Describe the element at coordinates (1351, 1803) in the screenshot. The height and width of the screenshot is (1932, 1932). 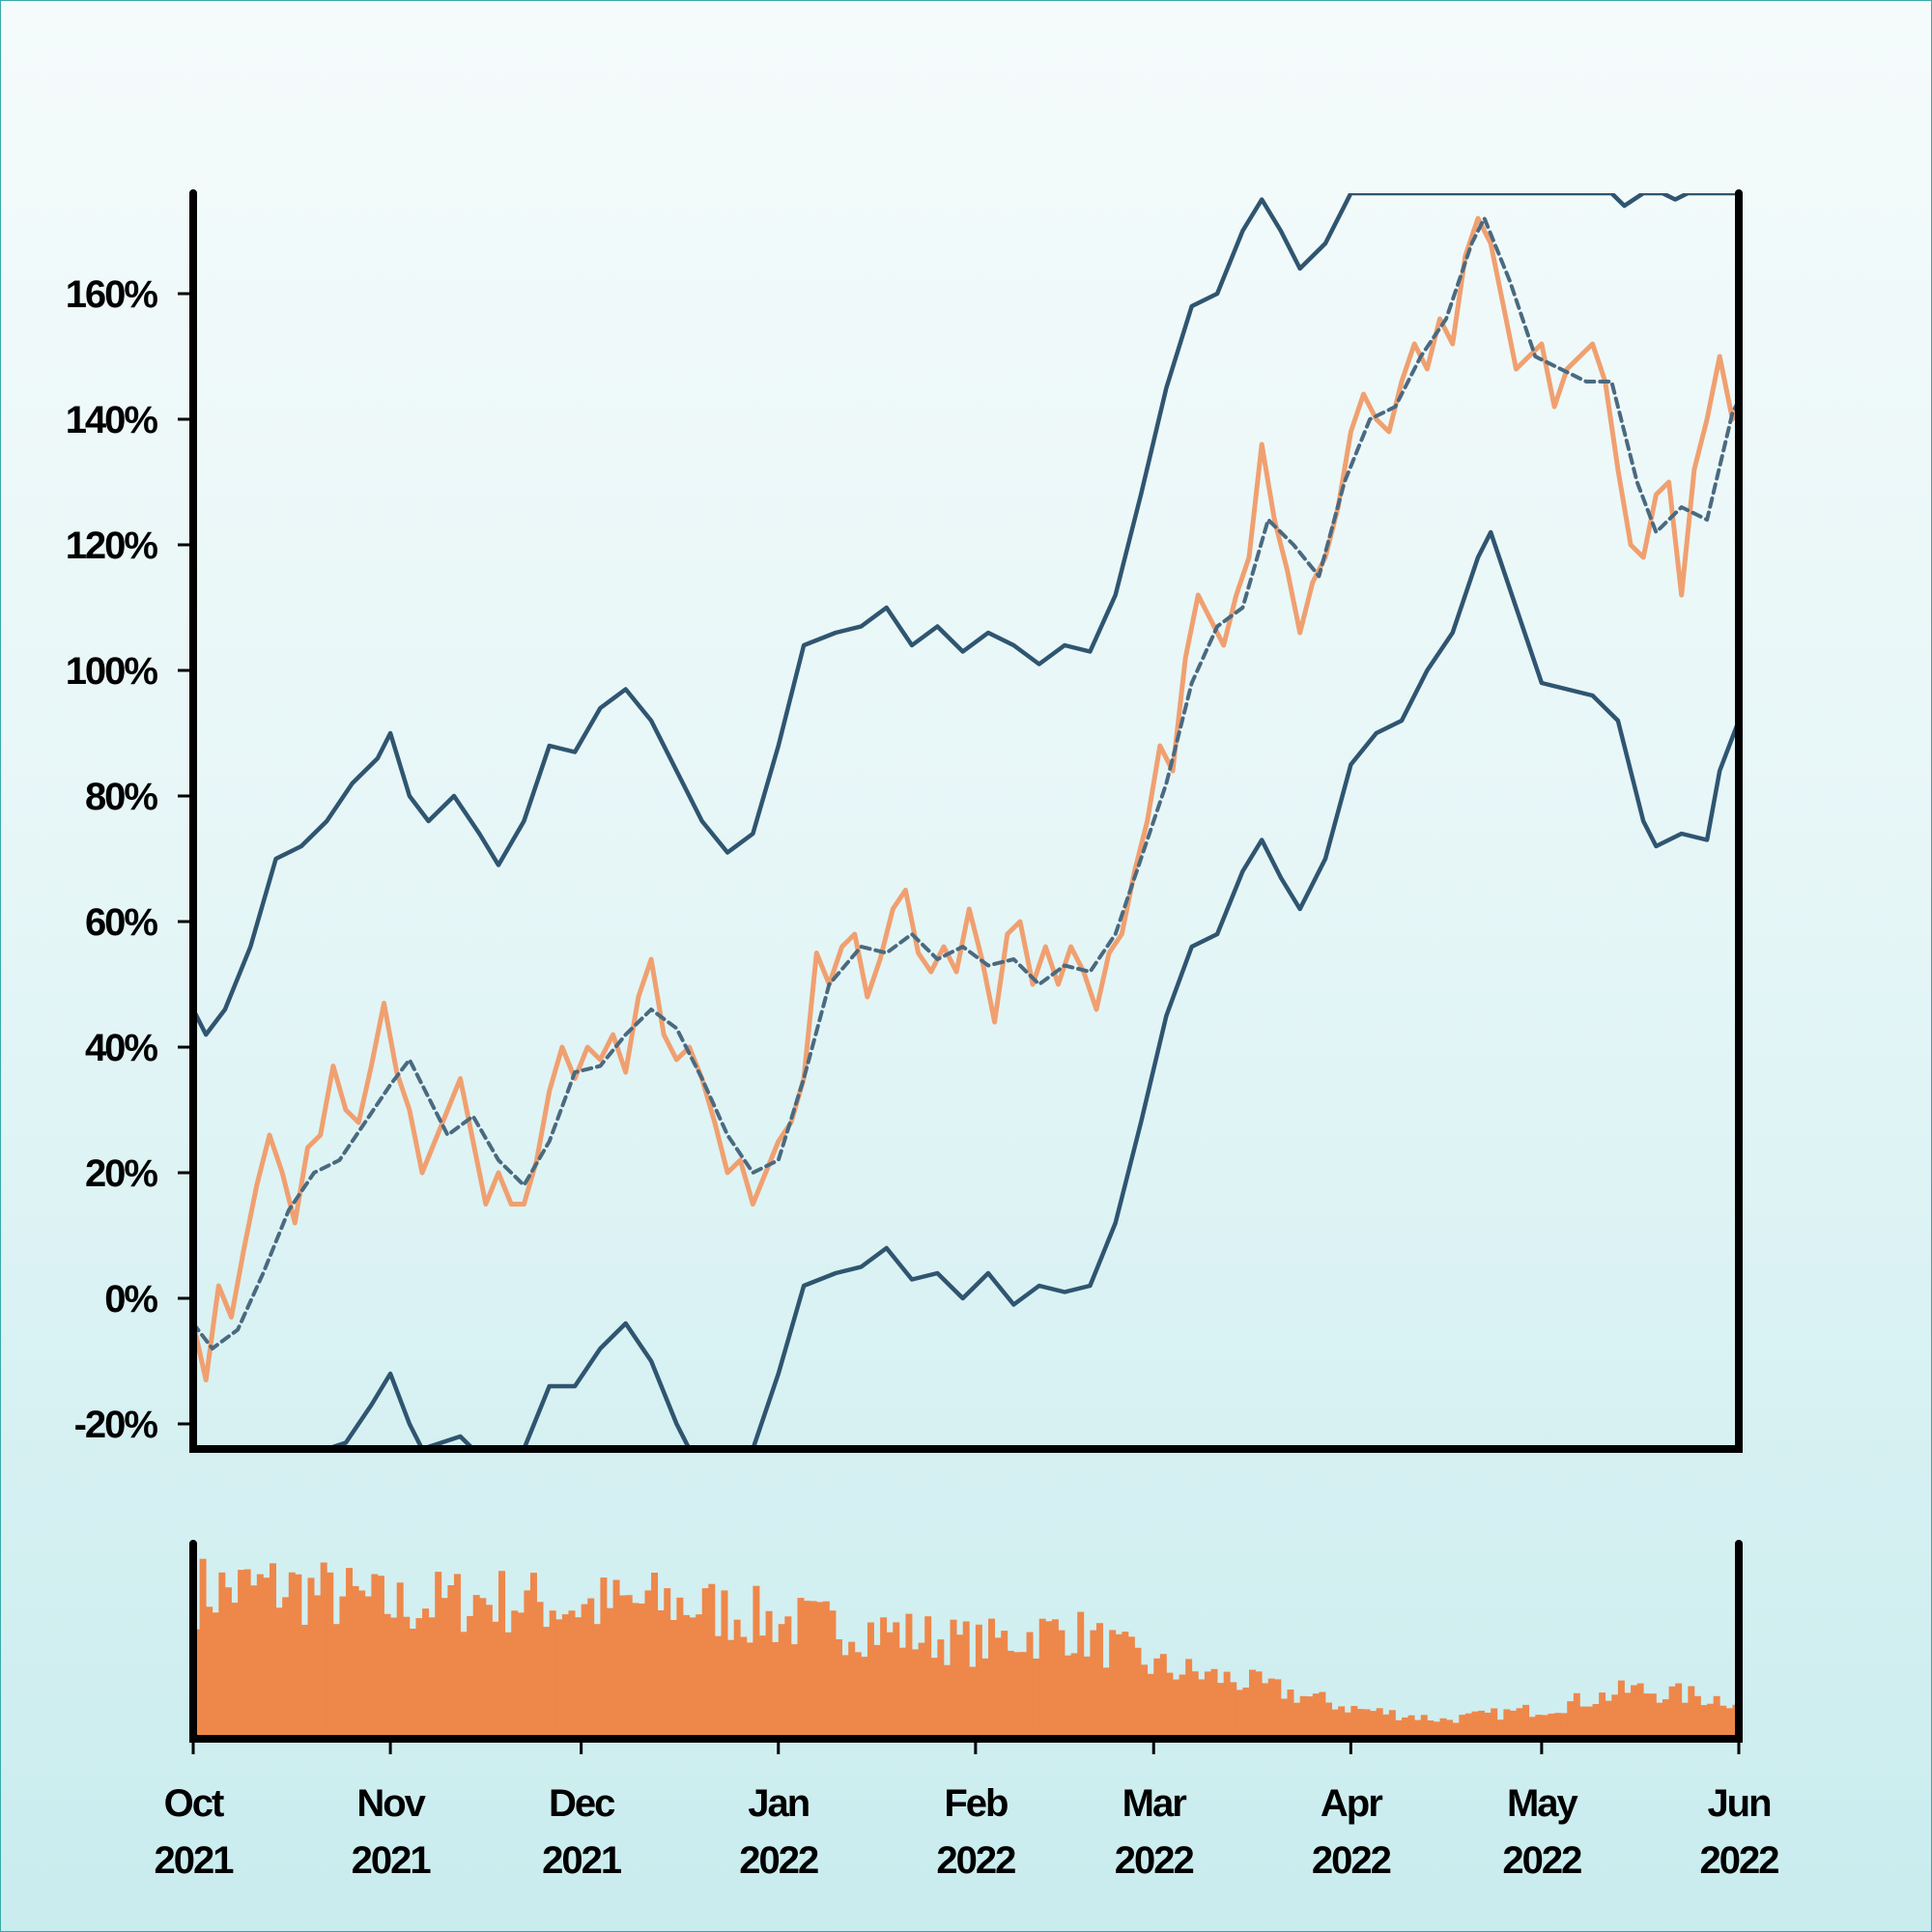
I see `x-tick-month: Apr` at that location.